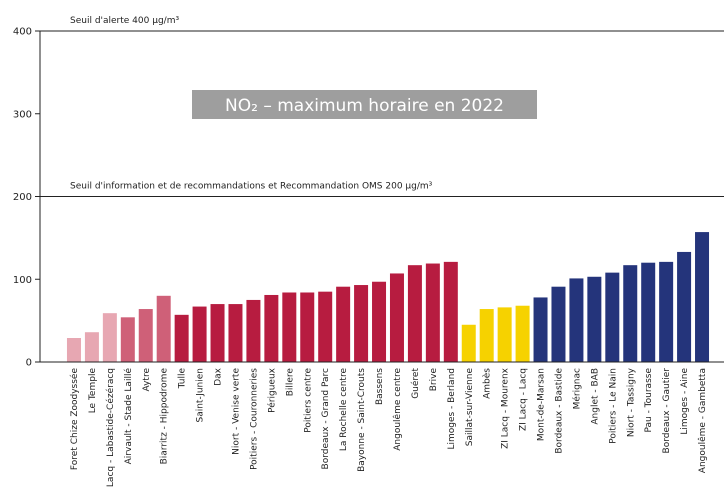 The width and height of the screenshot is (724, 490). Describe the element at coordinates (22, 197) in the screenshot. I see `y-tick-label: 200` at that location.